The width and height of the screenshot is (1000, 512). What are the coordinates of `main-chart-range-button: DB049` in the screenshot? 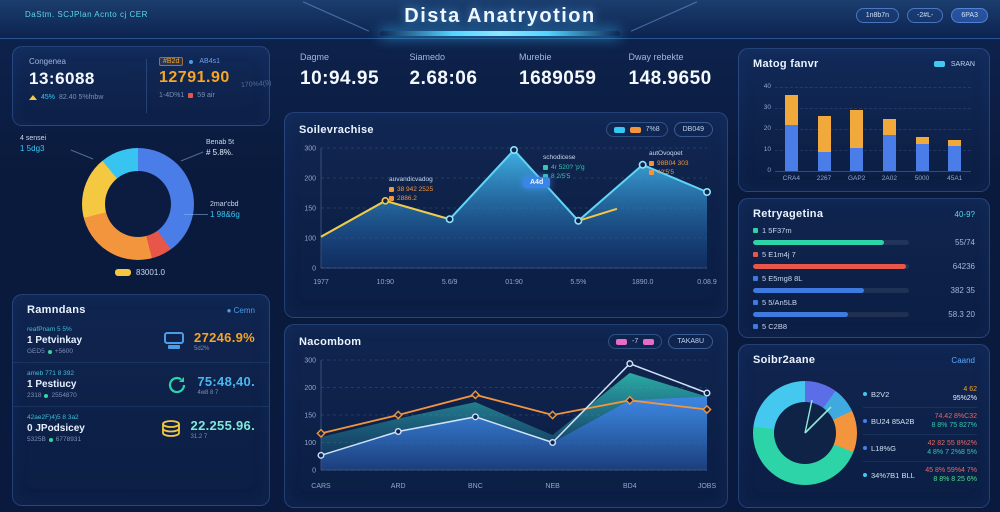 It's located at (693, 129).